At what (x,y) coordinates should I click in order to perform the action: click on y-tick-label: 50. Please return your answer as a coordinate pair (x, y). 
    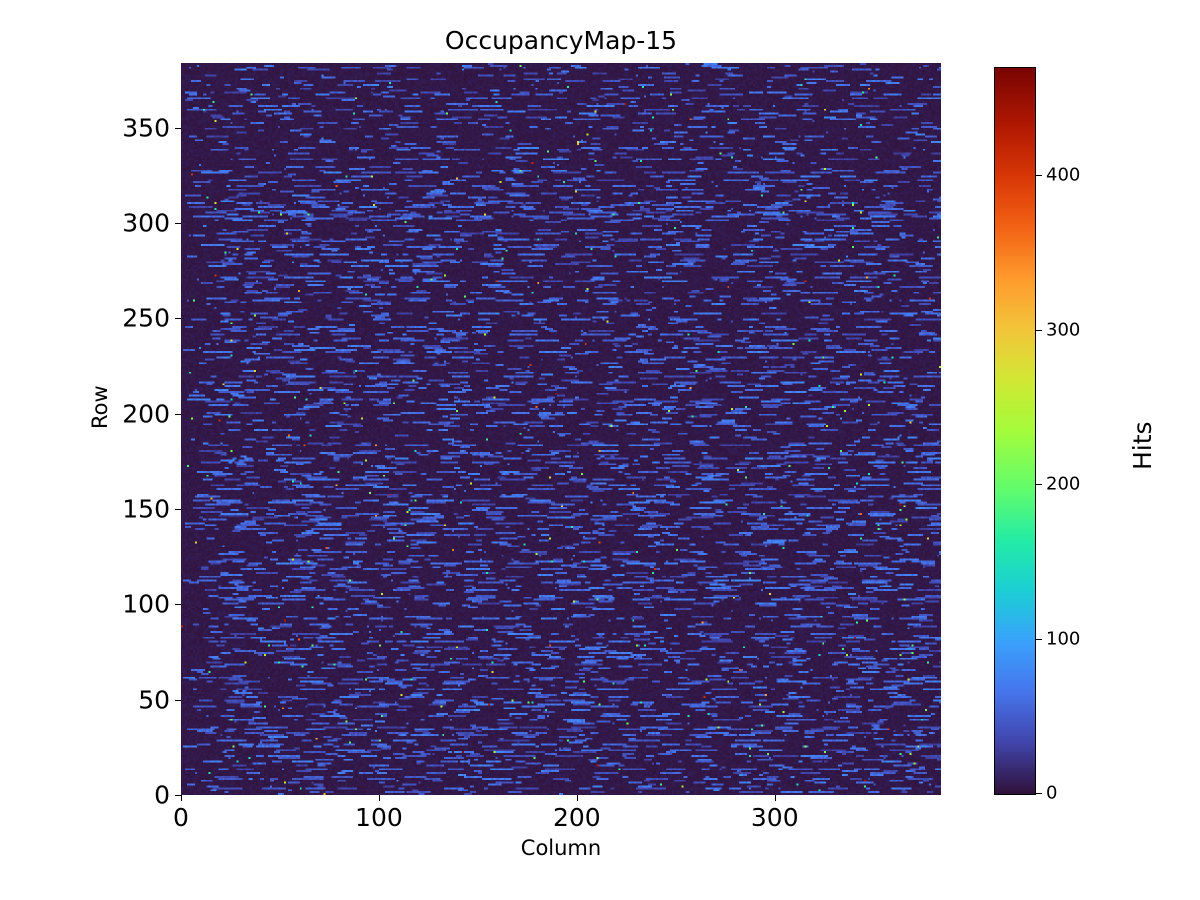
    Looking at the image, I should click on (154, 700).